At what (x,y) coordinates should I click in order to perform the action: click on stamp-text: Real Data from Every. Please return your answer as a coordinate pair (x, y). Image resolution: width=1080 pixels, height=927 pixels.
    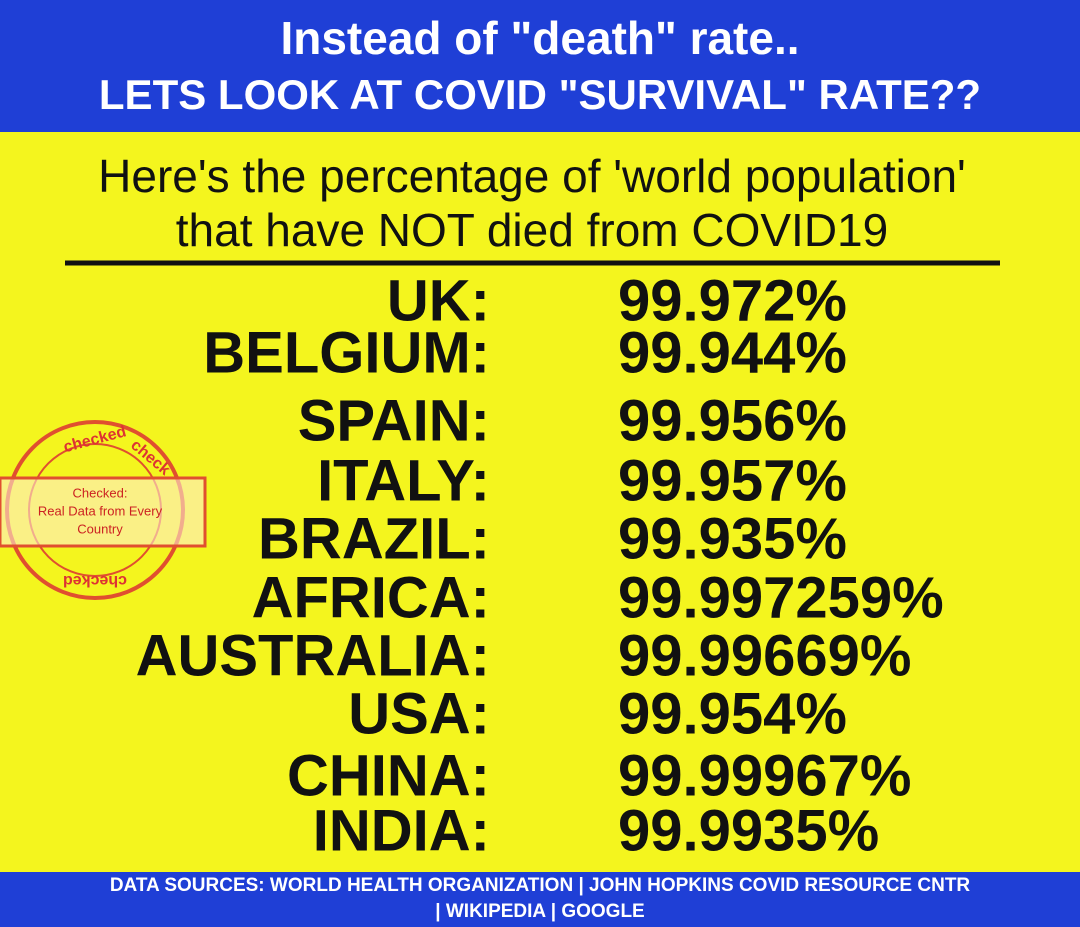
    Looking at the image, I should click on (100, 510).